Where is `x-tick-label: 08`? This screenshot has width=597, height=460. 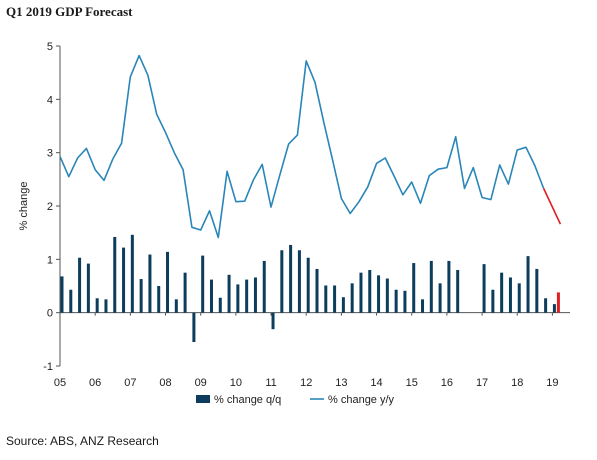
x-tick-label: 08 is located at coordinates (165, 383).